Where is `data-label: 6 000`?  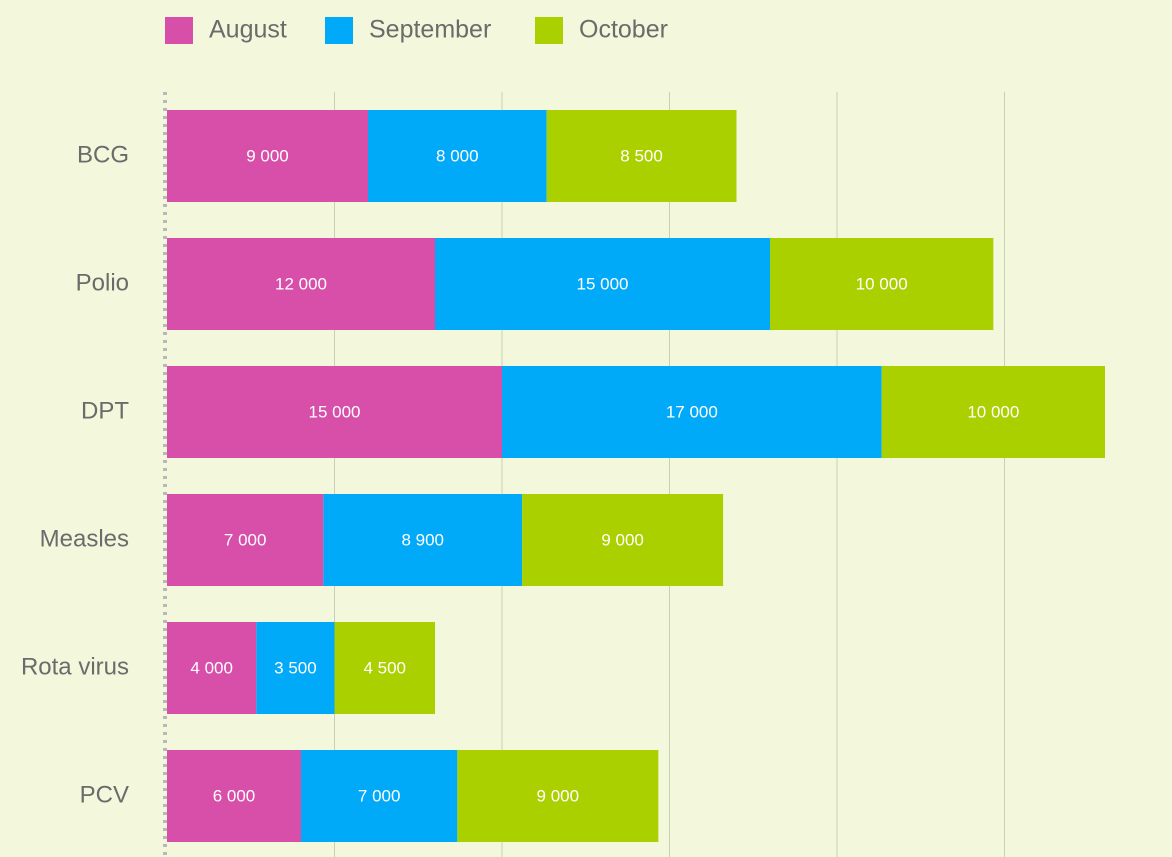 data-label: 6 000 is located at coordinates (234, 795).